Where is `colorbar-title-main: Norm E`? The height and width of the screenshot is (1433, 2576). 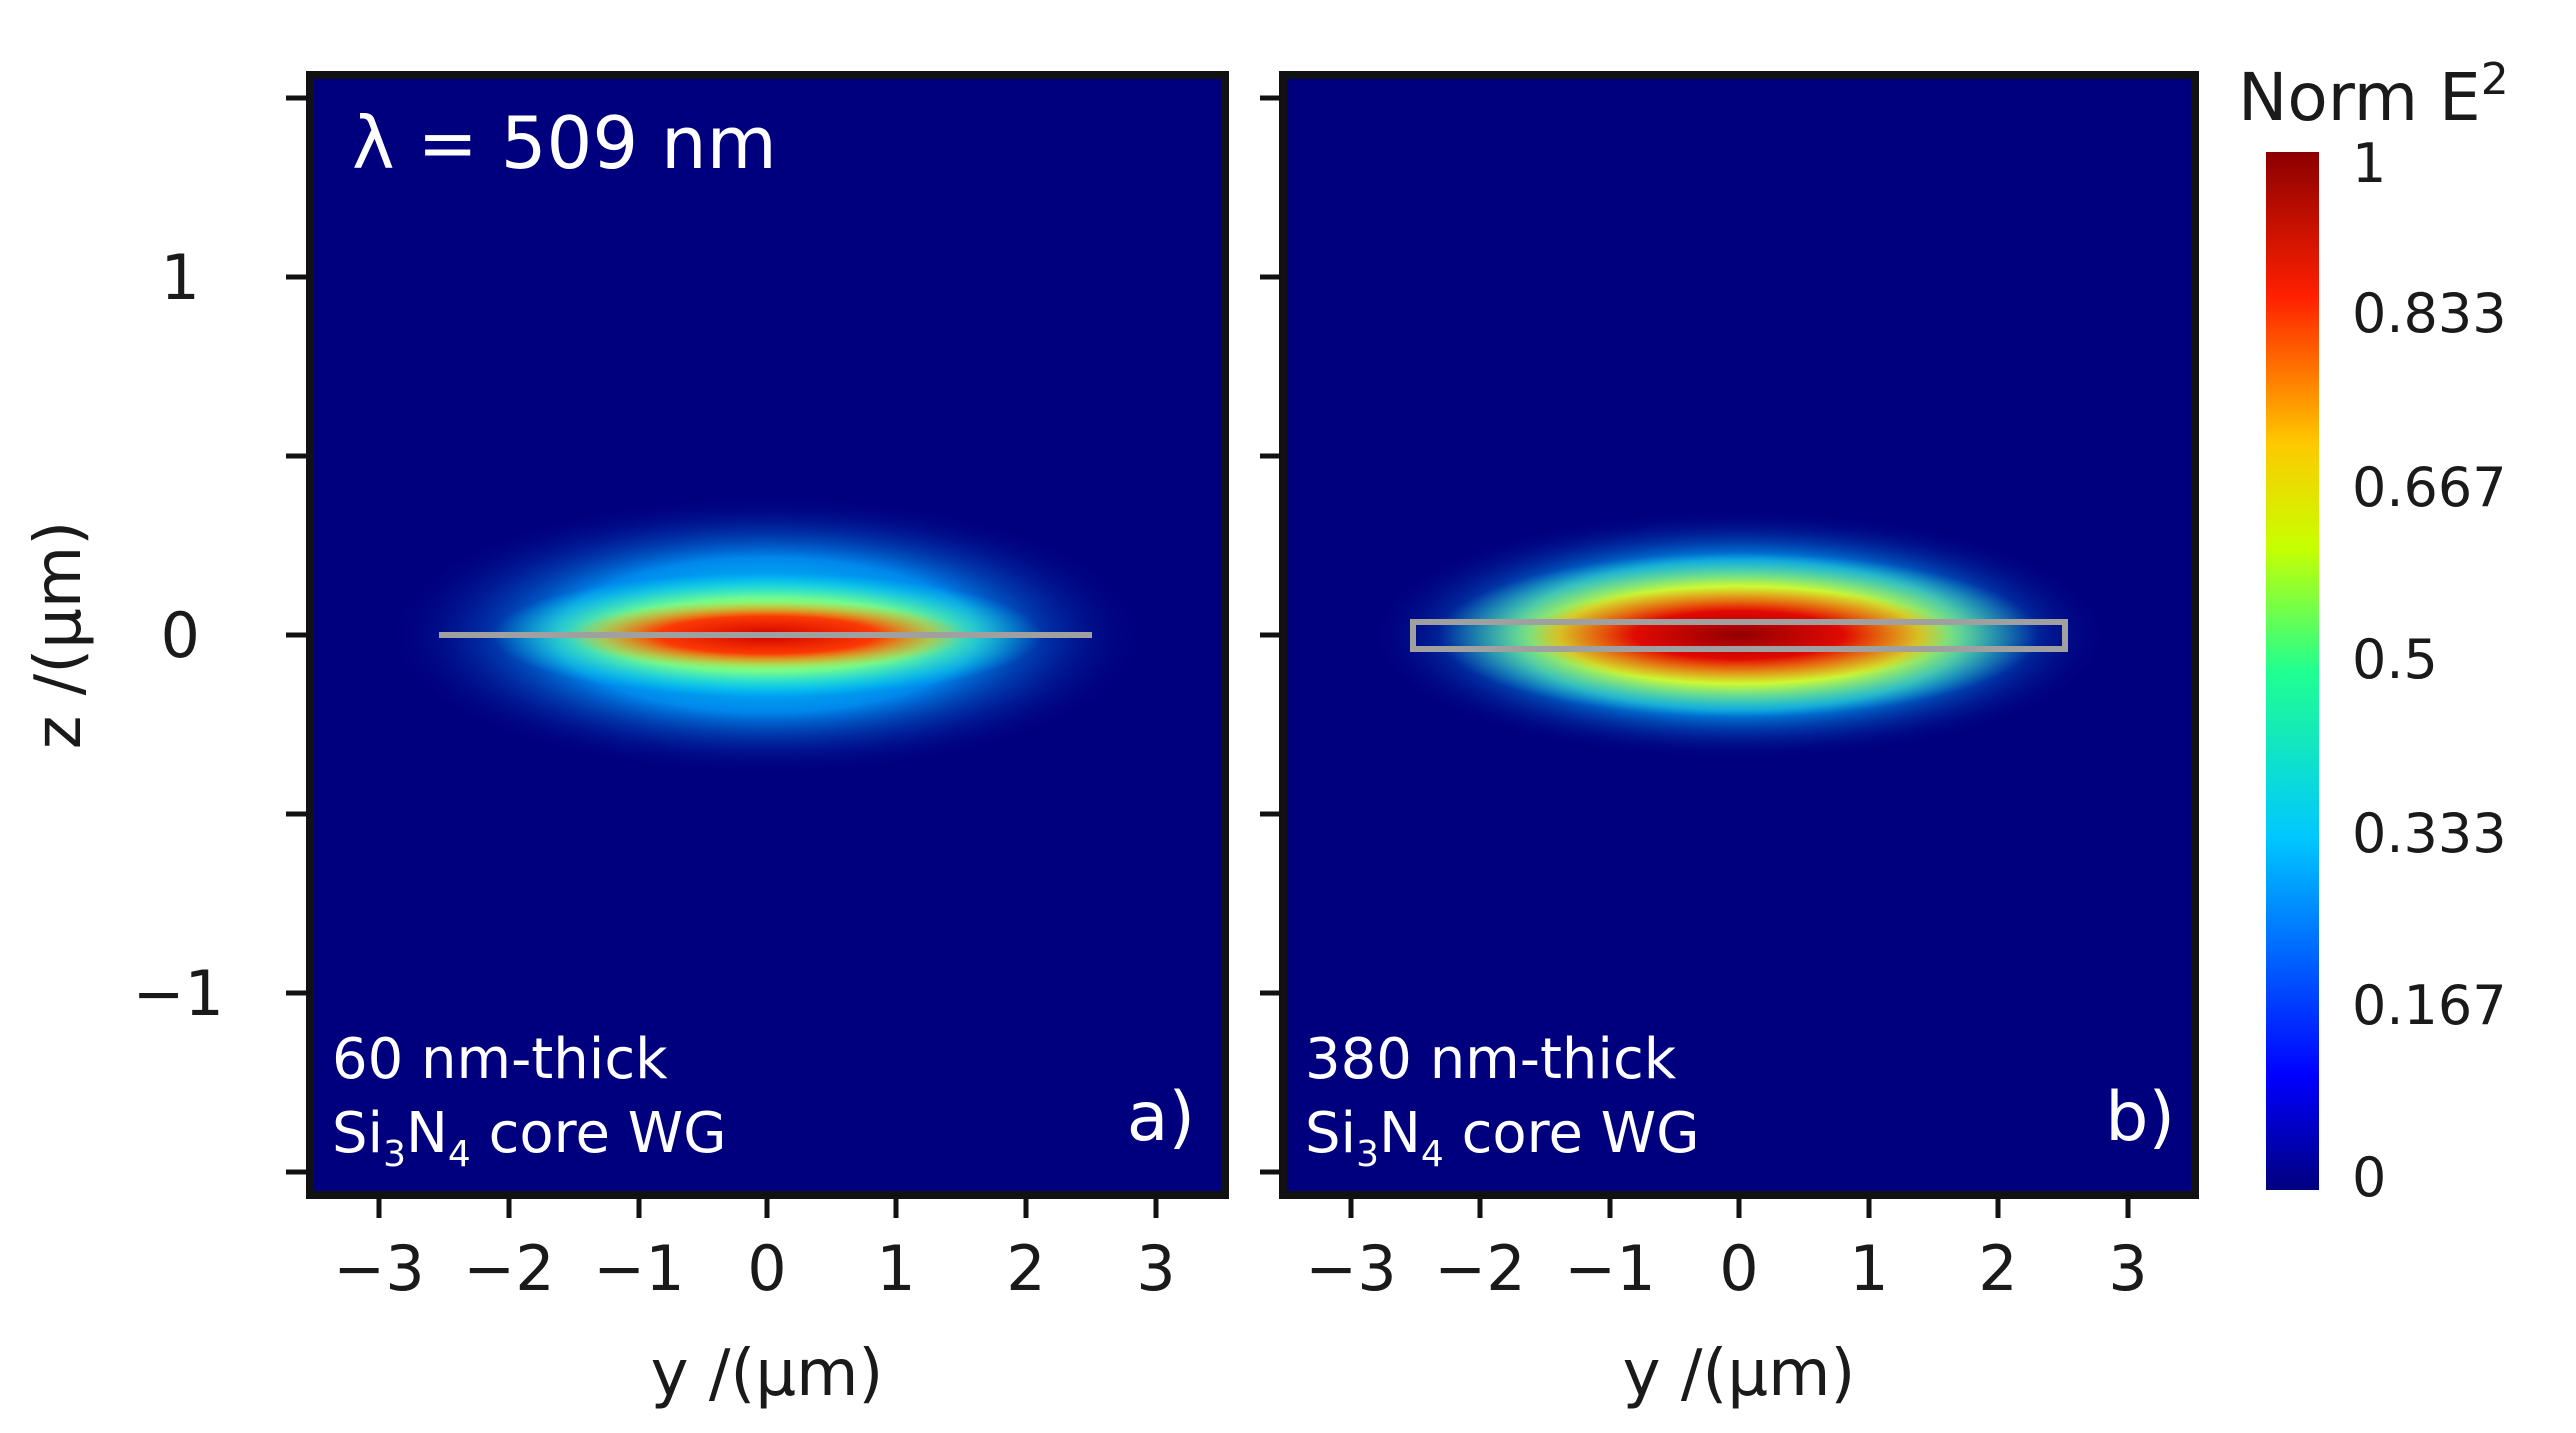 colorbar-title-main: Norm E is located at coordinates (2359, 97).